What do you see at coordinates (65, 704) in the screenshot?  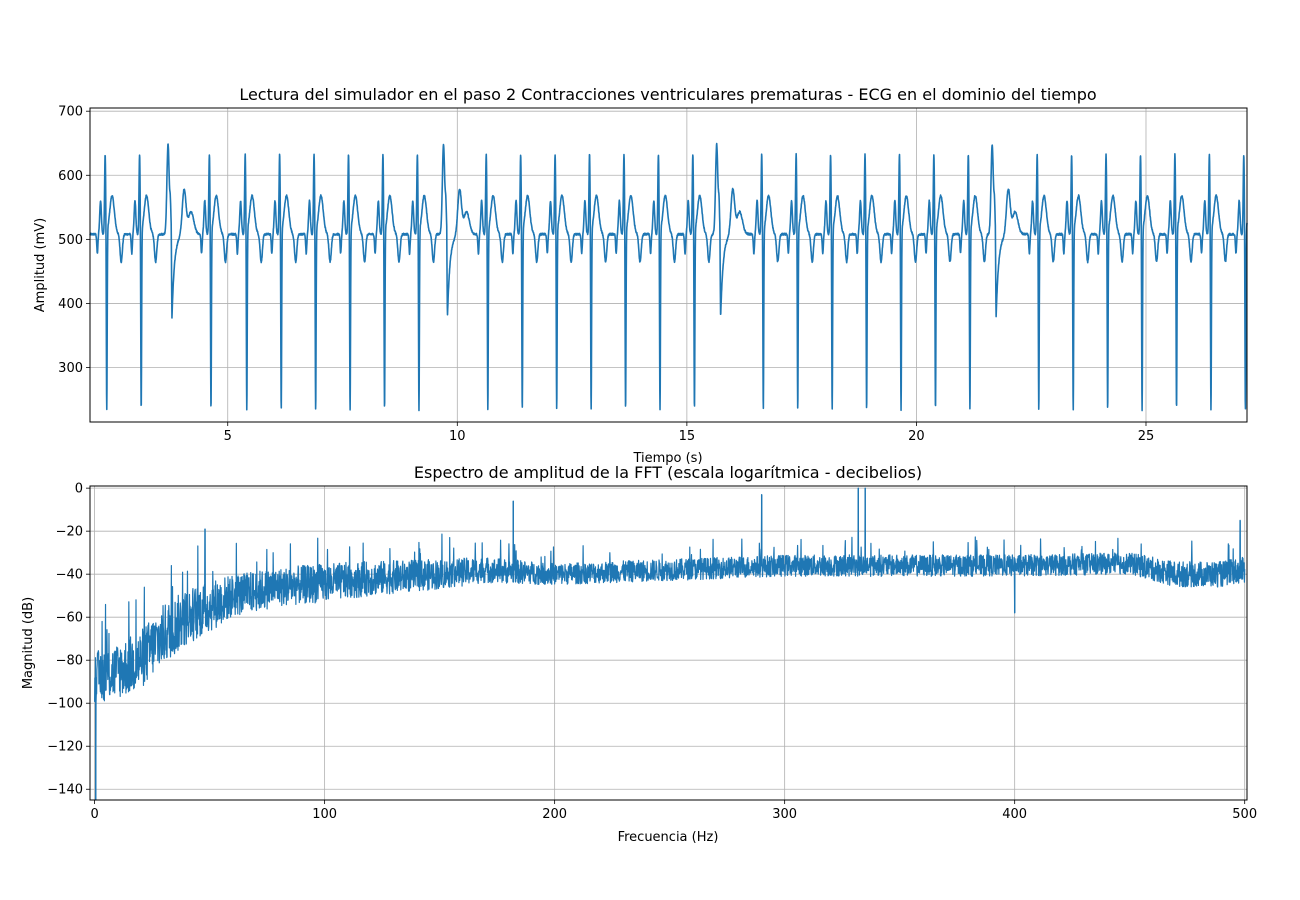 I see `fft-ytick-label-2: −100` at bounding box center [65, 704].